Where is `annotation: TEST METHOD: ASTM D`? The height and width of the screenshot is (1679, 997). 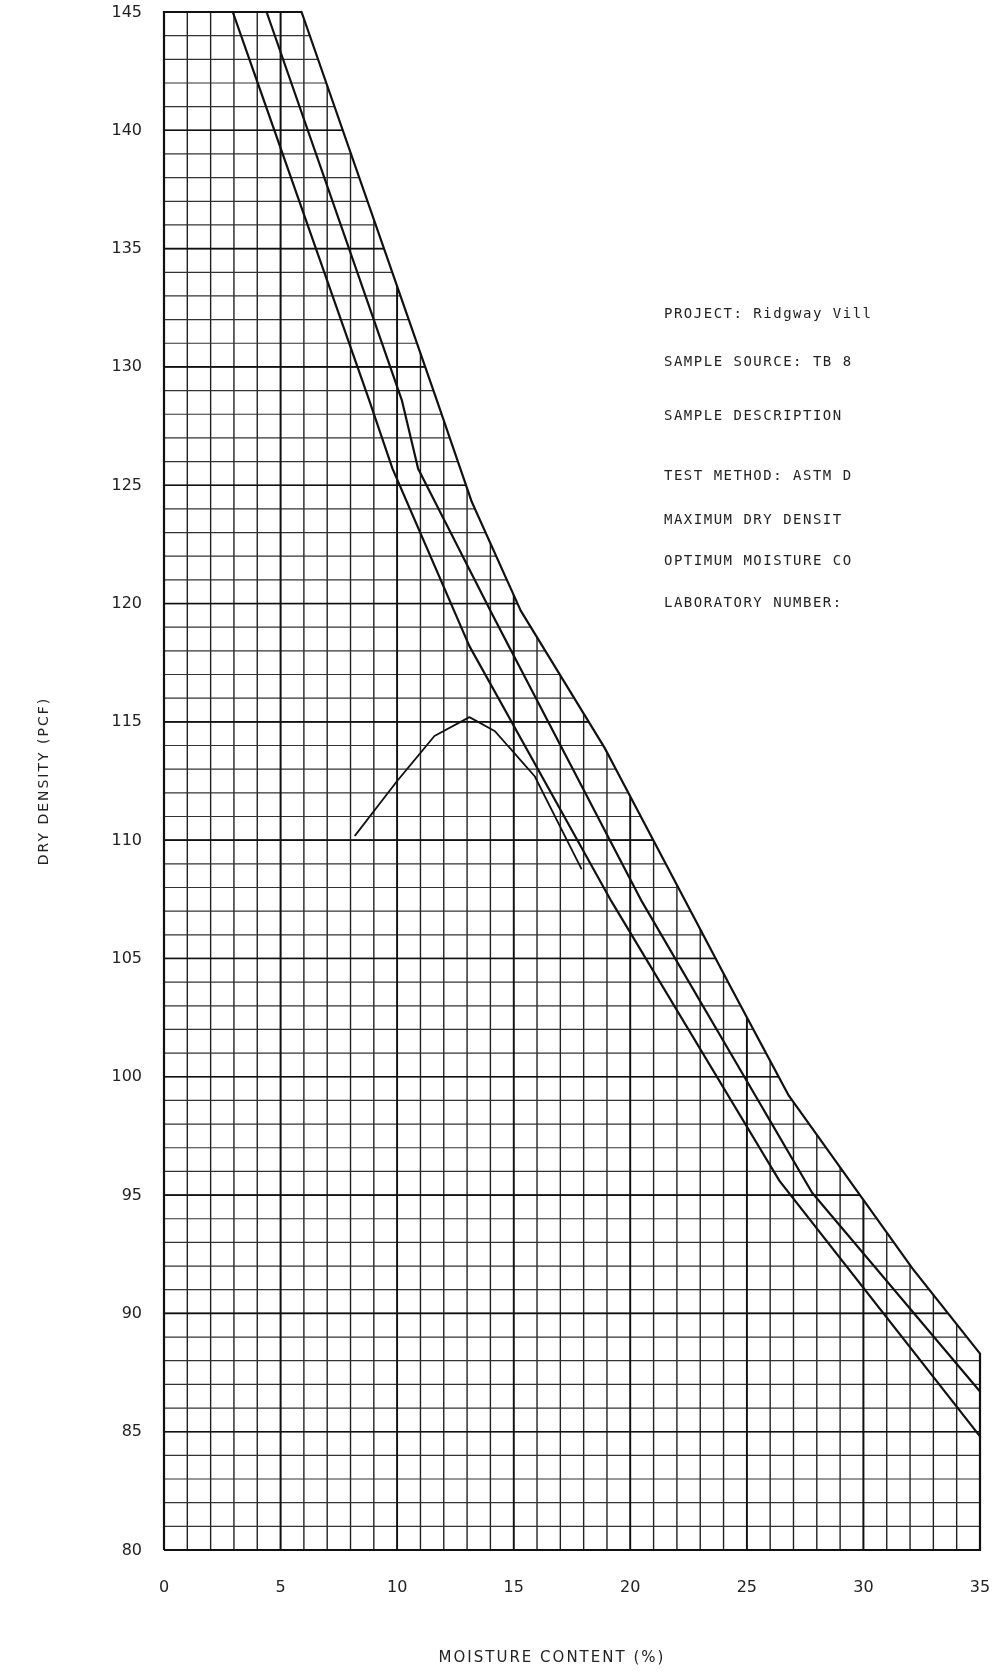
annotation: TEST METHOD: ASTM D is located at coordinates (758, 475).